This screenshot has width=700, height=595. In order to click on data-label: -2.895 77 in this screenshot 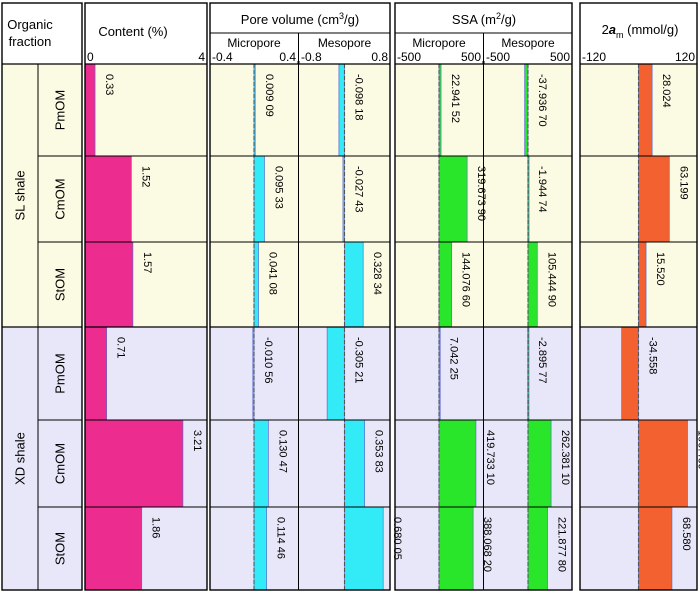, I will do `click(542, 360)`.